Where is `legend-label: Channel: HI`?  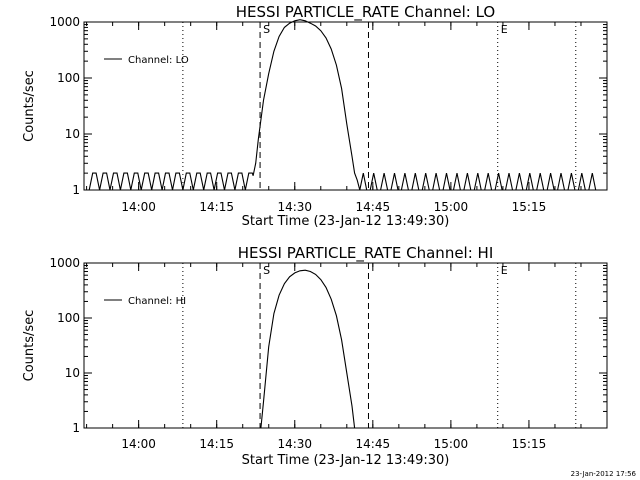
legend-label: Channel: HI is located at coordinates (157, 301).